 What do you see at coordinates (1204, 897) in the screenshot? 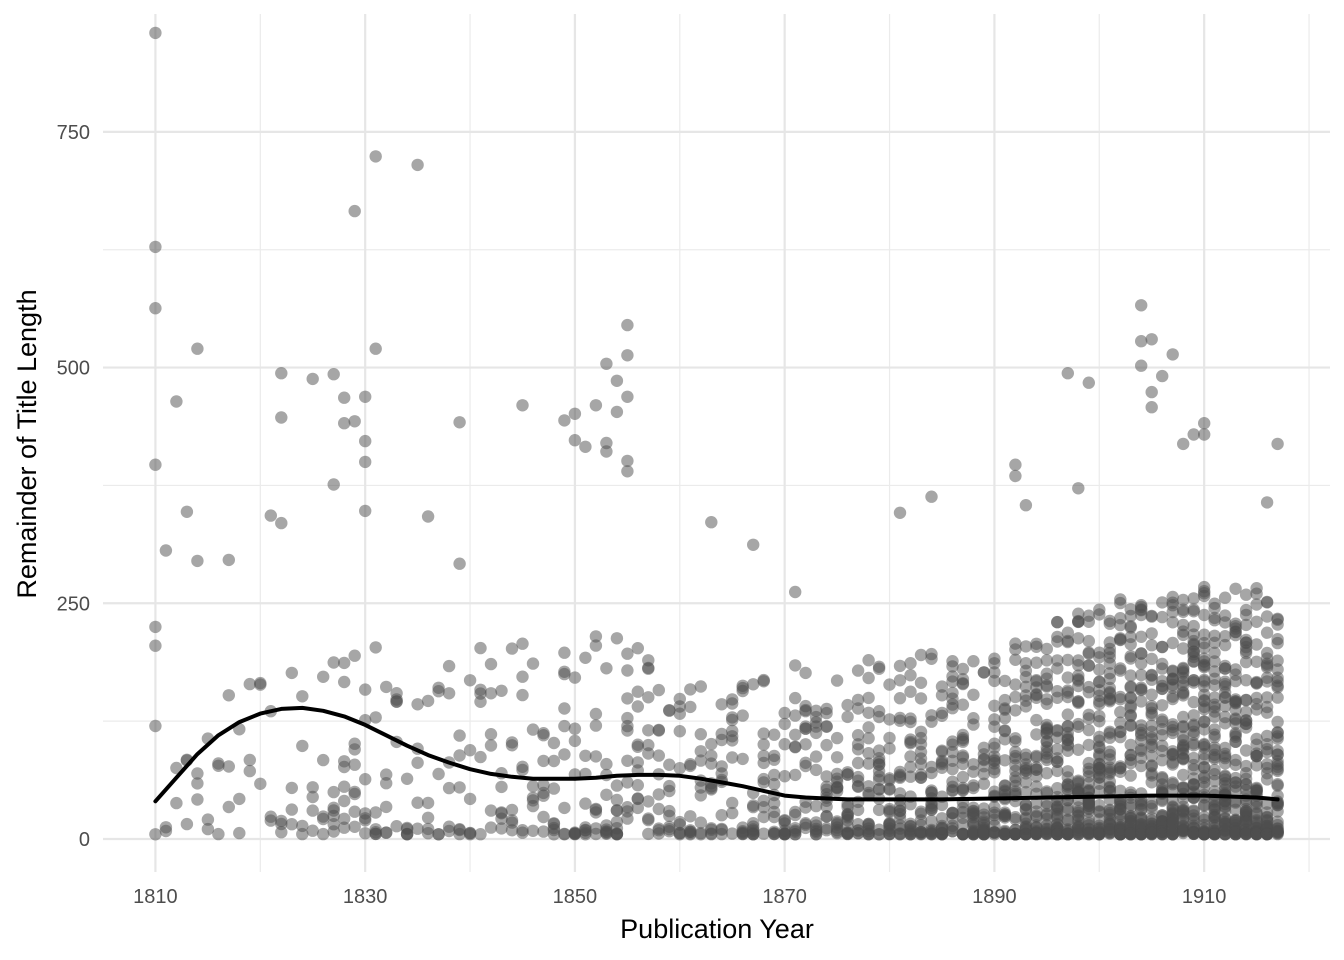
I see `x-tick-label: 1910` at bounding box center [1204, 897].